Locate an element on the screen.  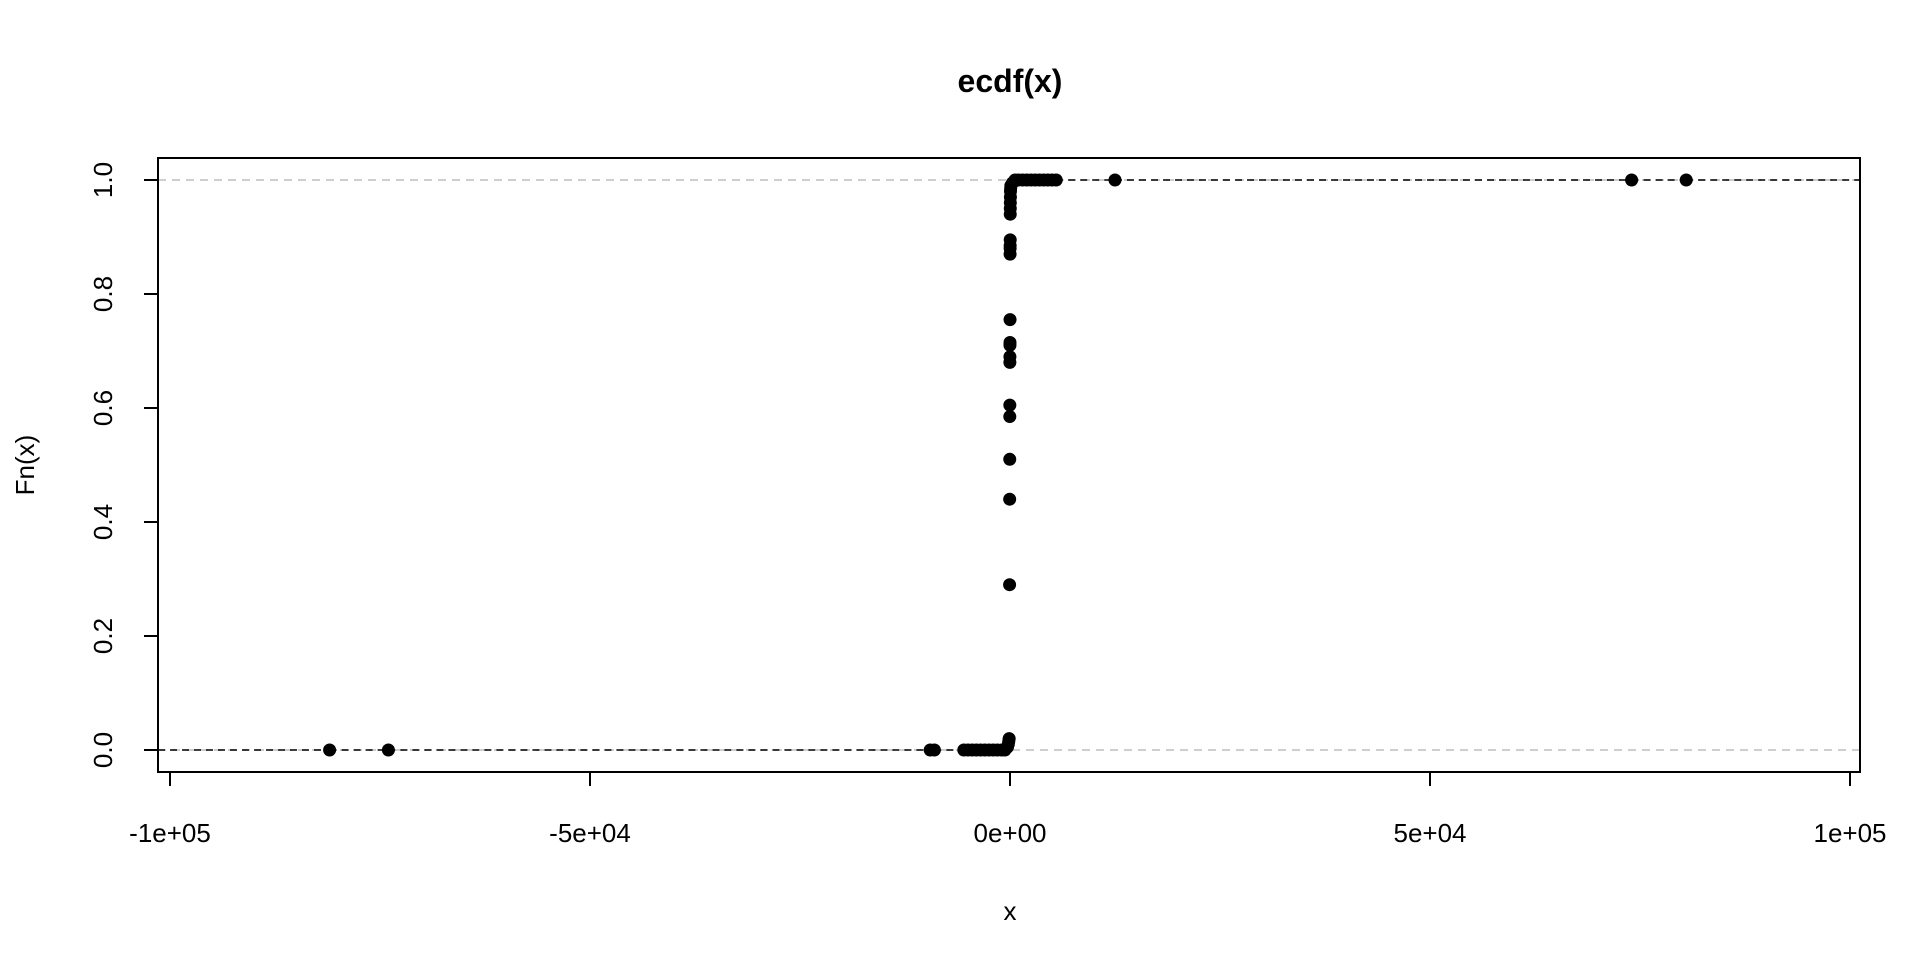
x-axis-label: x is located at coordinates (1010, 911).